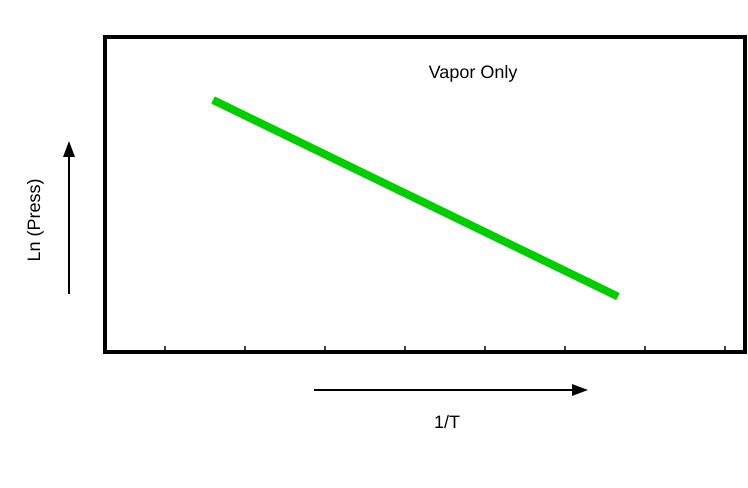 Image resolution: width=748 pixels, height=488 pixels. Describe the element at coordinates (447, 422) in the screenshot. I see `x-axis-title: 1/T` at that location.